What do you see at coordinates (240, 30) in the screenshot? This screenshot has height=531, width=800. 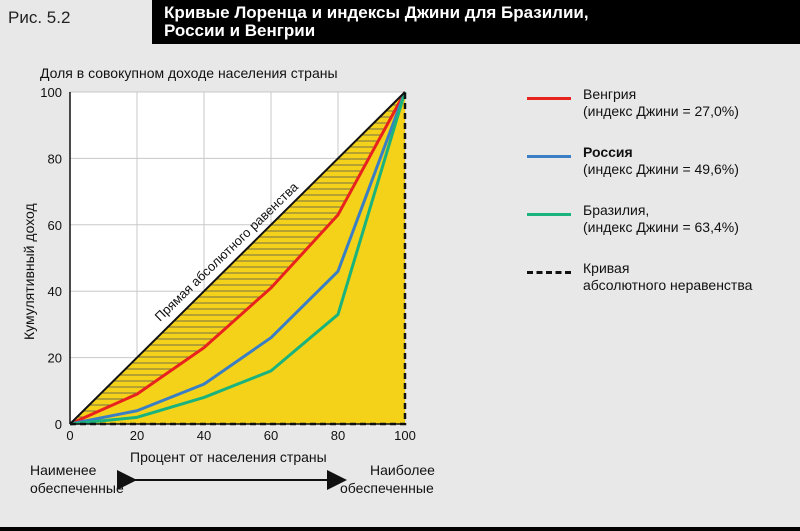 I see `chart-title-line-2: России и Венгрии` at bounding box center [240, 30].